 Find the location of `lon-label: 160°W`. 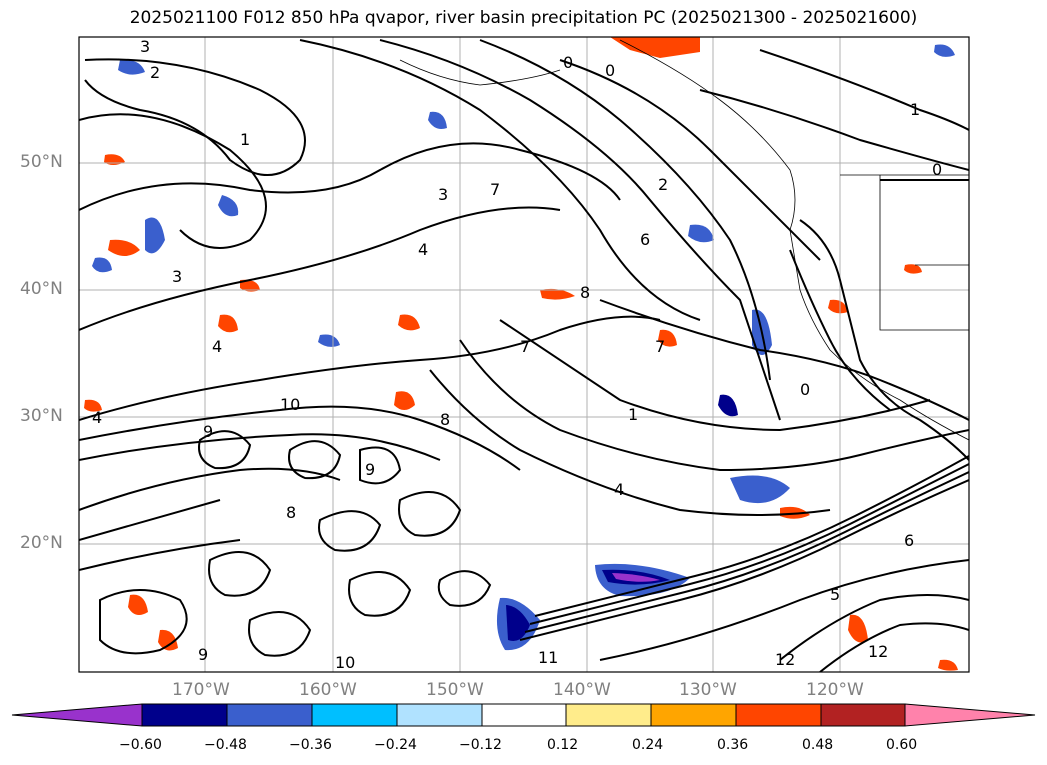

lon-label: 160°W is located at coordinates (328, 690).